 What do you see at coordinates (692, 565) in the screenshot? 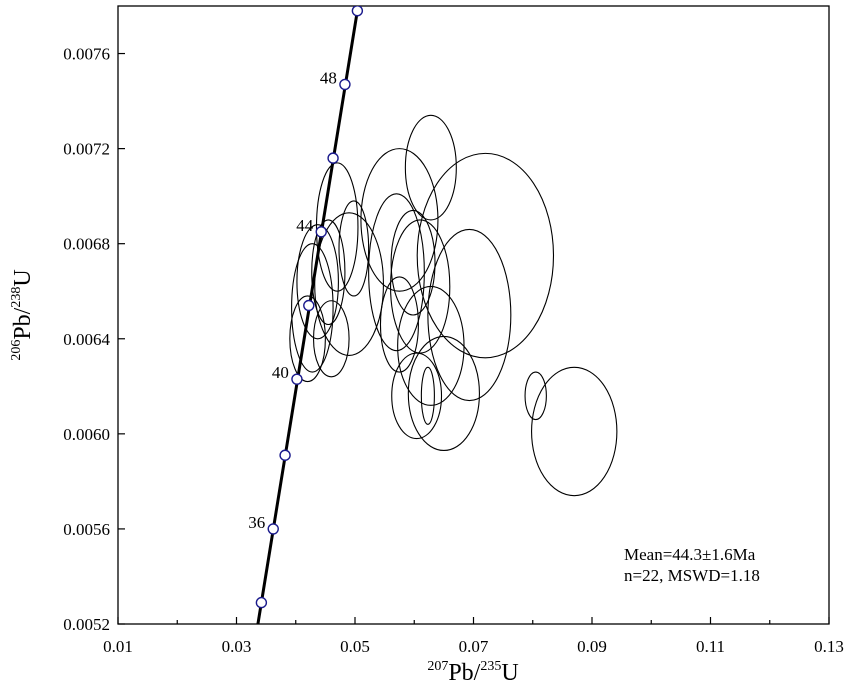
I see `result-annotation: Mean=44.3±1.6Ma n=22, MSWD=1.18` at bounding box center [692, 565].